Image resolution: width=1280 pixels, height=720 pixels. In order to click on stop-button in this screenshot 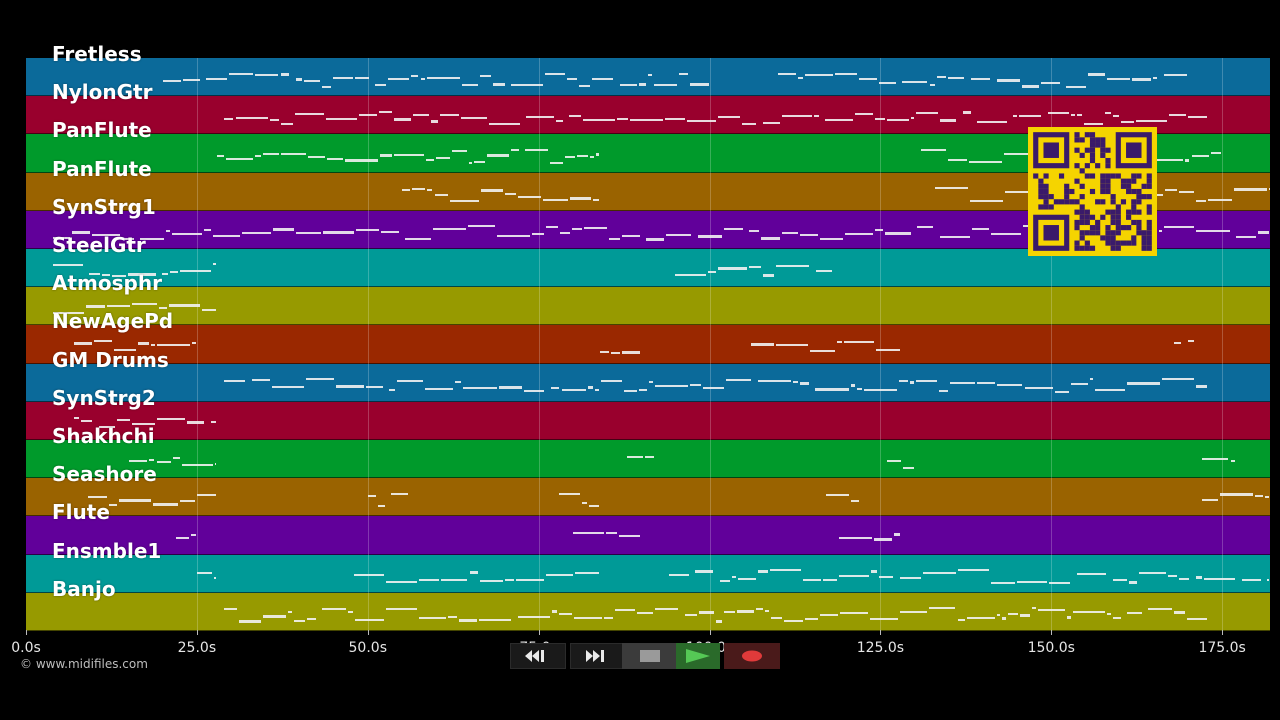, I will do `click(650, 656)`.